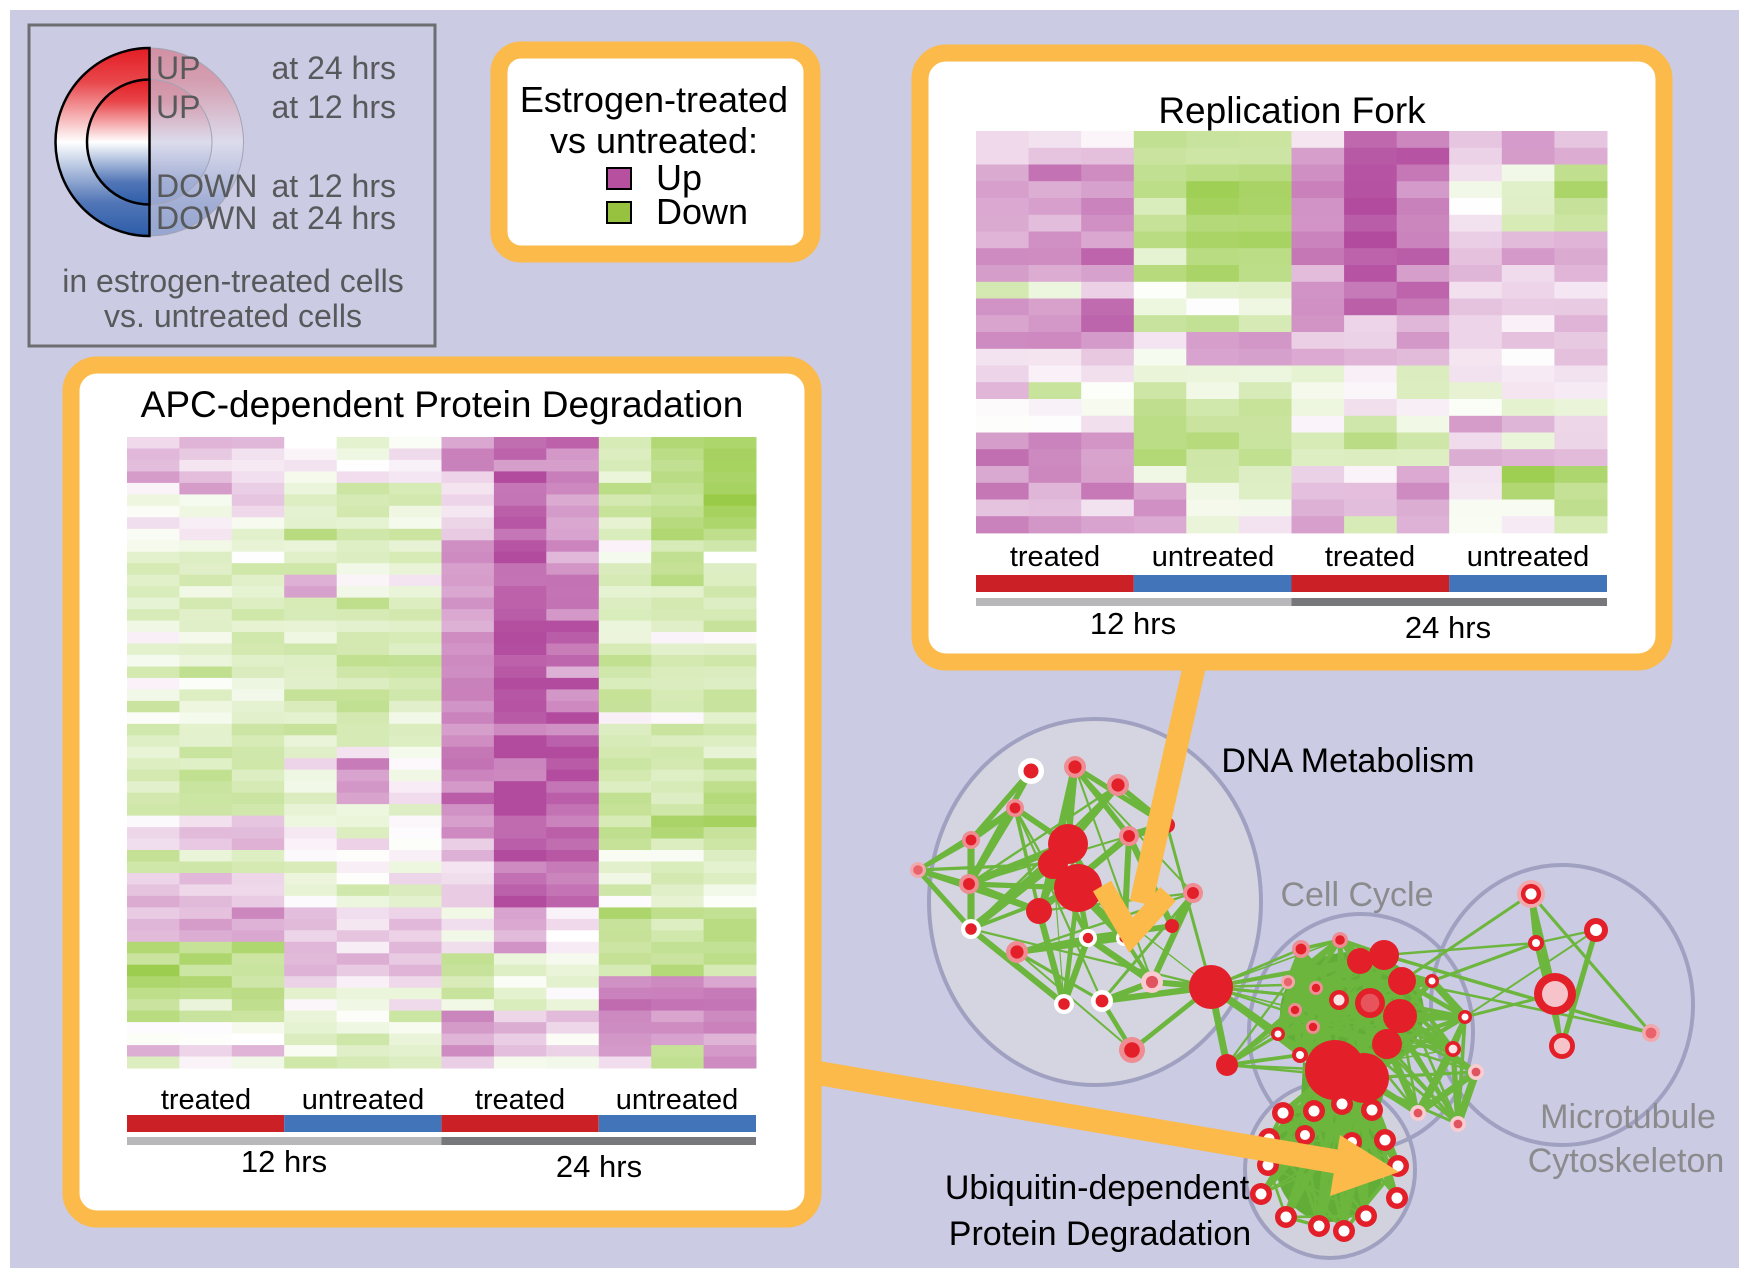 This screenshot has height=1284, width=1750. I want to click on svg-text: vs untreated:, so click(654, 140).